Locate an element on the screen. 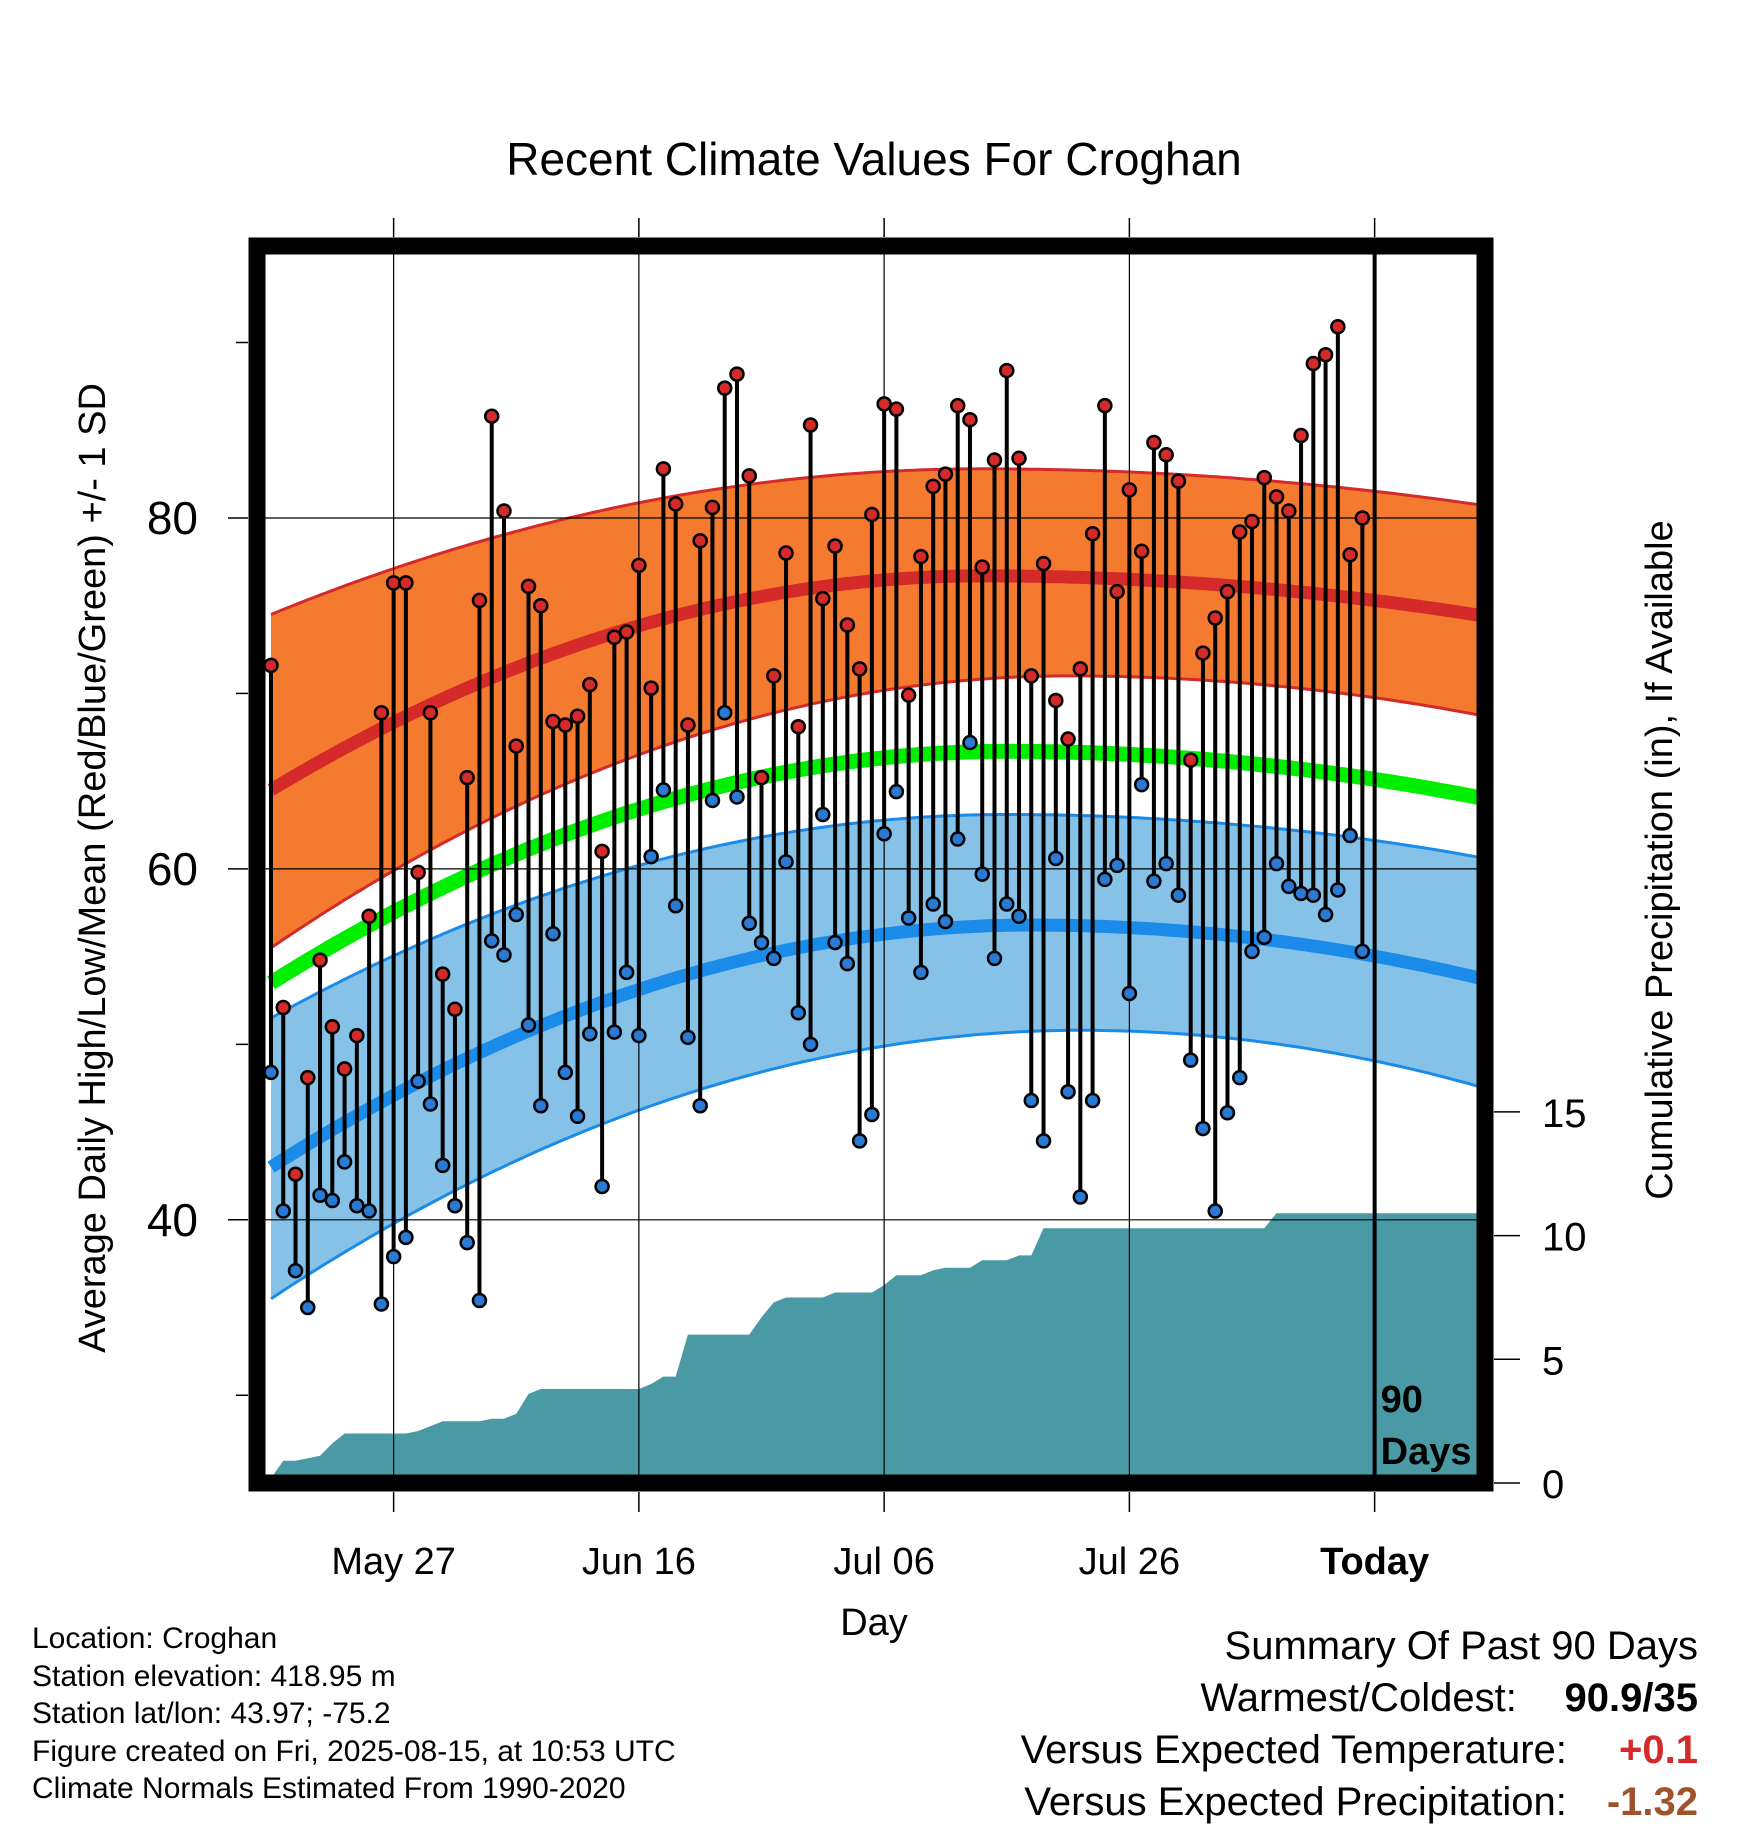 Image resolution: width=1748 pixels, height=1828 pixels. summary-warmest: Warmest/Coldest: 90.9/35 is located at coordinates (1450, 1698).